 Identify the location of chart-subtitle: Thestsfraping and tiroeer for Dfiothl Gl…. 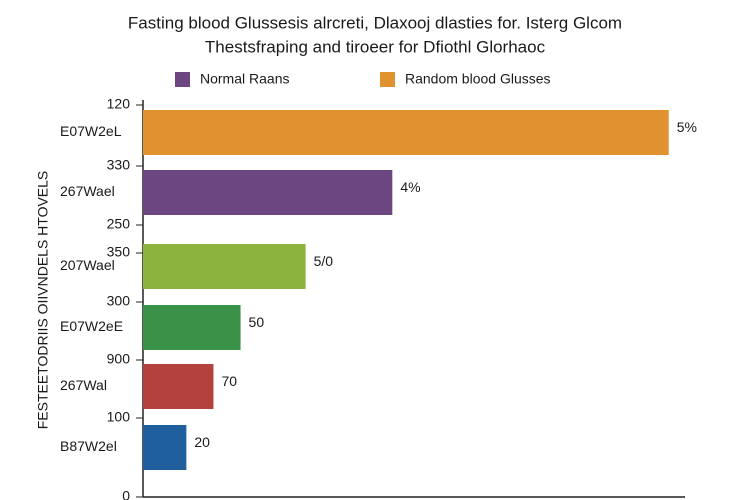
(375, 46).